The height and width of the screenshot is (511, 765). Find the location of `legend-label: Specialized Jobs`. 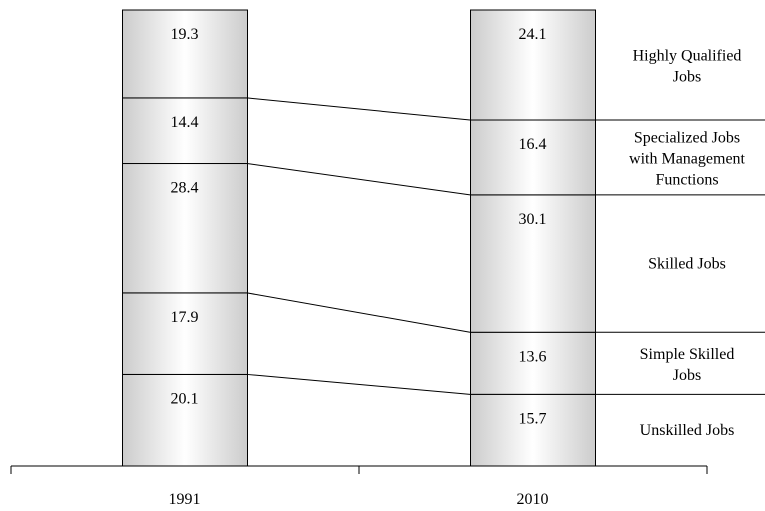

legend-label: Specialized Jobs is located at coordinates (687, 137).